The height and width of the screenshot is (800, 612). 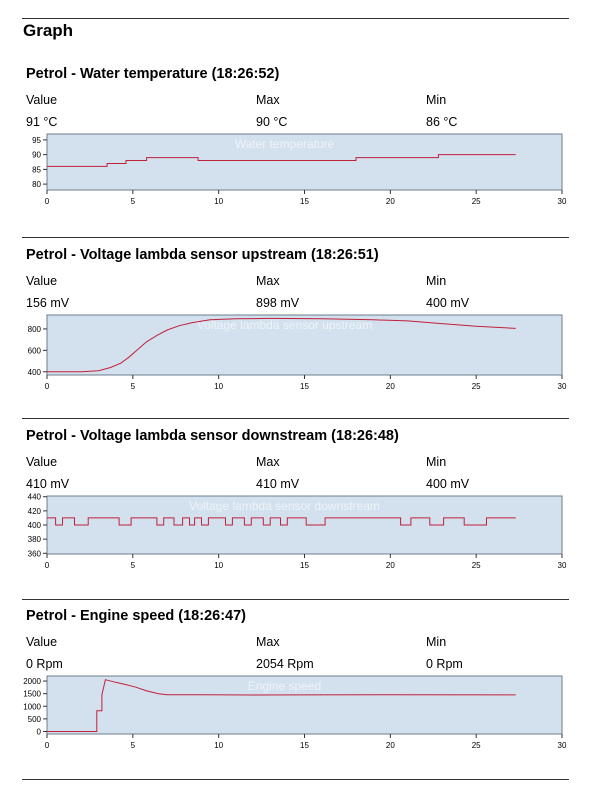 I want to click on y-tick-label: 1000, so click(x=32, y=706).